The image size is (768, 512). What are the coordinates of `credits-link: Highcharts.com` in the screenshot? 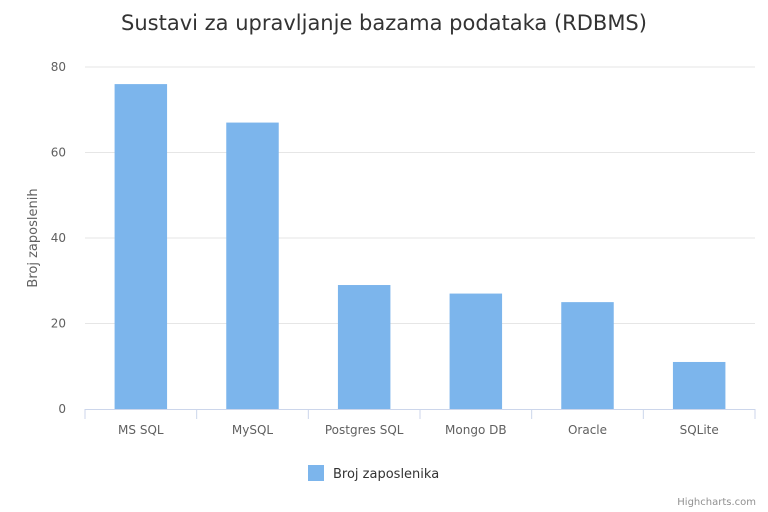 It's located at (716, 502).